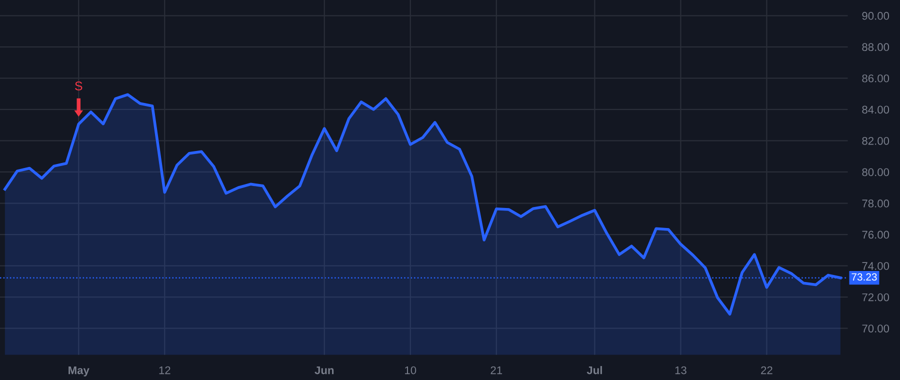  What do you see at coordinates (876, 110) in the screenshot?
I see `y-tick-label: 84.00` at bounding box center [876, 110].